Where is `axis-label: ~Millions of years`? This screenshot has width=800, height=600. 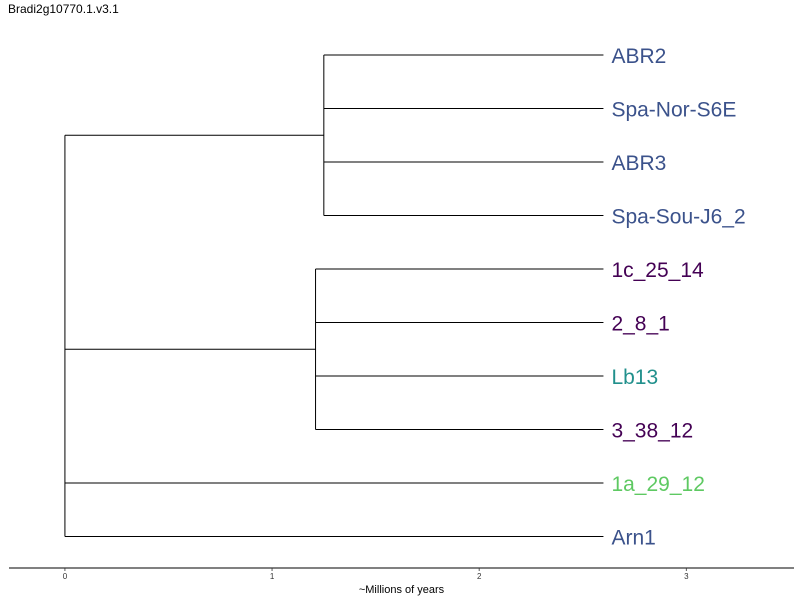 axis-label: ~Millions of years is located at coordinates (402, 590).